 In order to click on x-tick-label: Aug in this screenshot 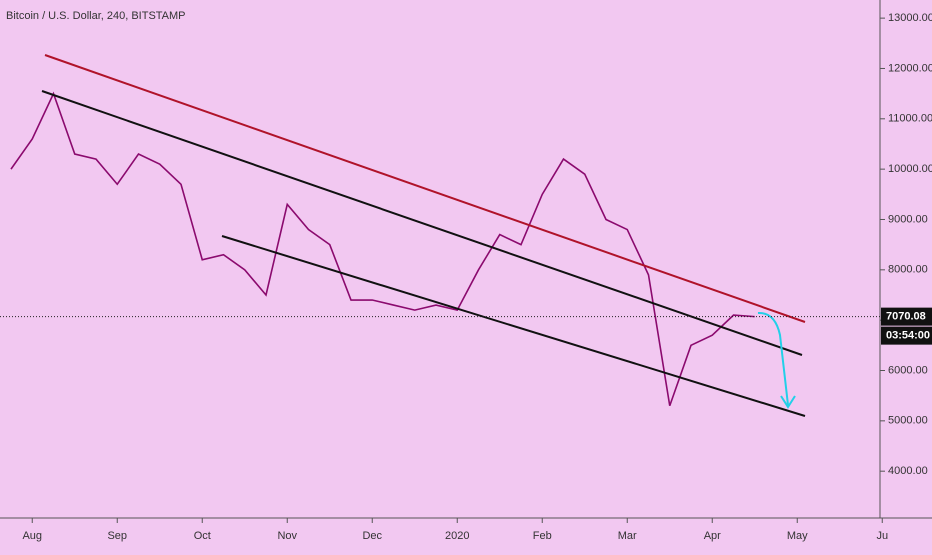, I will do `click(32, 536)`.